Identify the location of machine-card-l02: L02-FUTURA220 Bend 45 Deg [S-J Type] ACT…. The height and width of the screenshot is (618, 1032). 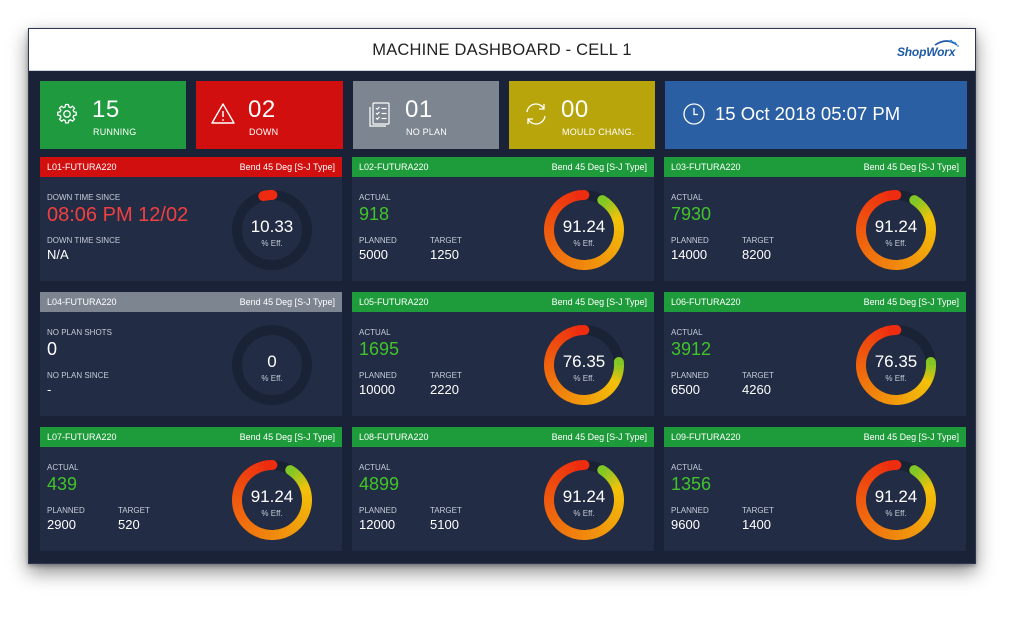
(503, 219).